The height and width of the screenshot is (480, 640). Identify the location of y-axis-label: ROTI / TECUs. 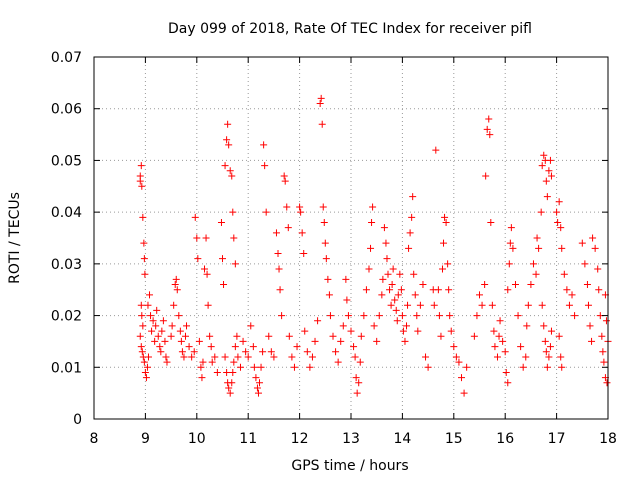
(15, 238).